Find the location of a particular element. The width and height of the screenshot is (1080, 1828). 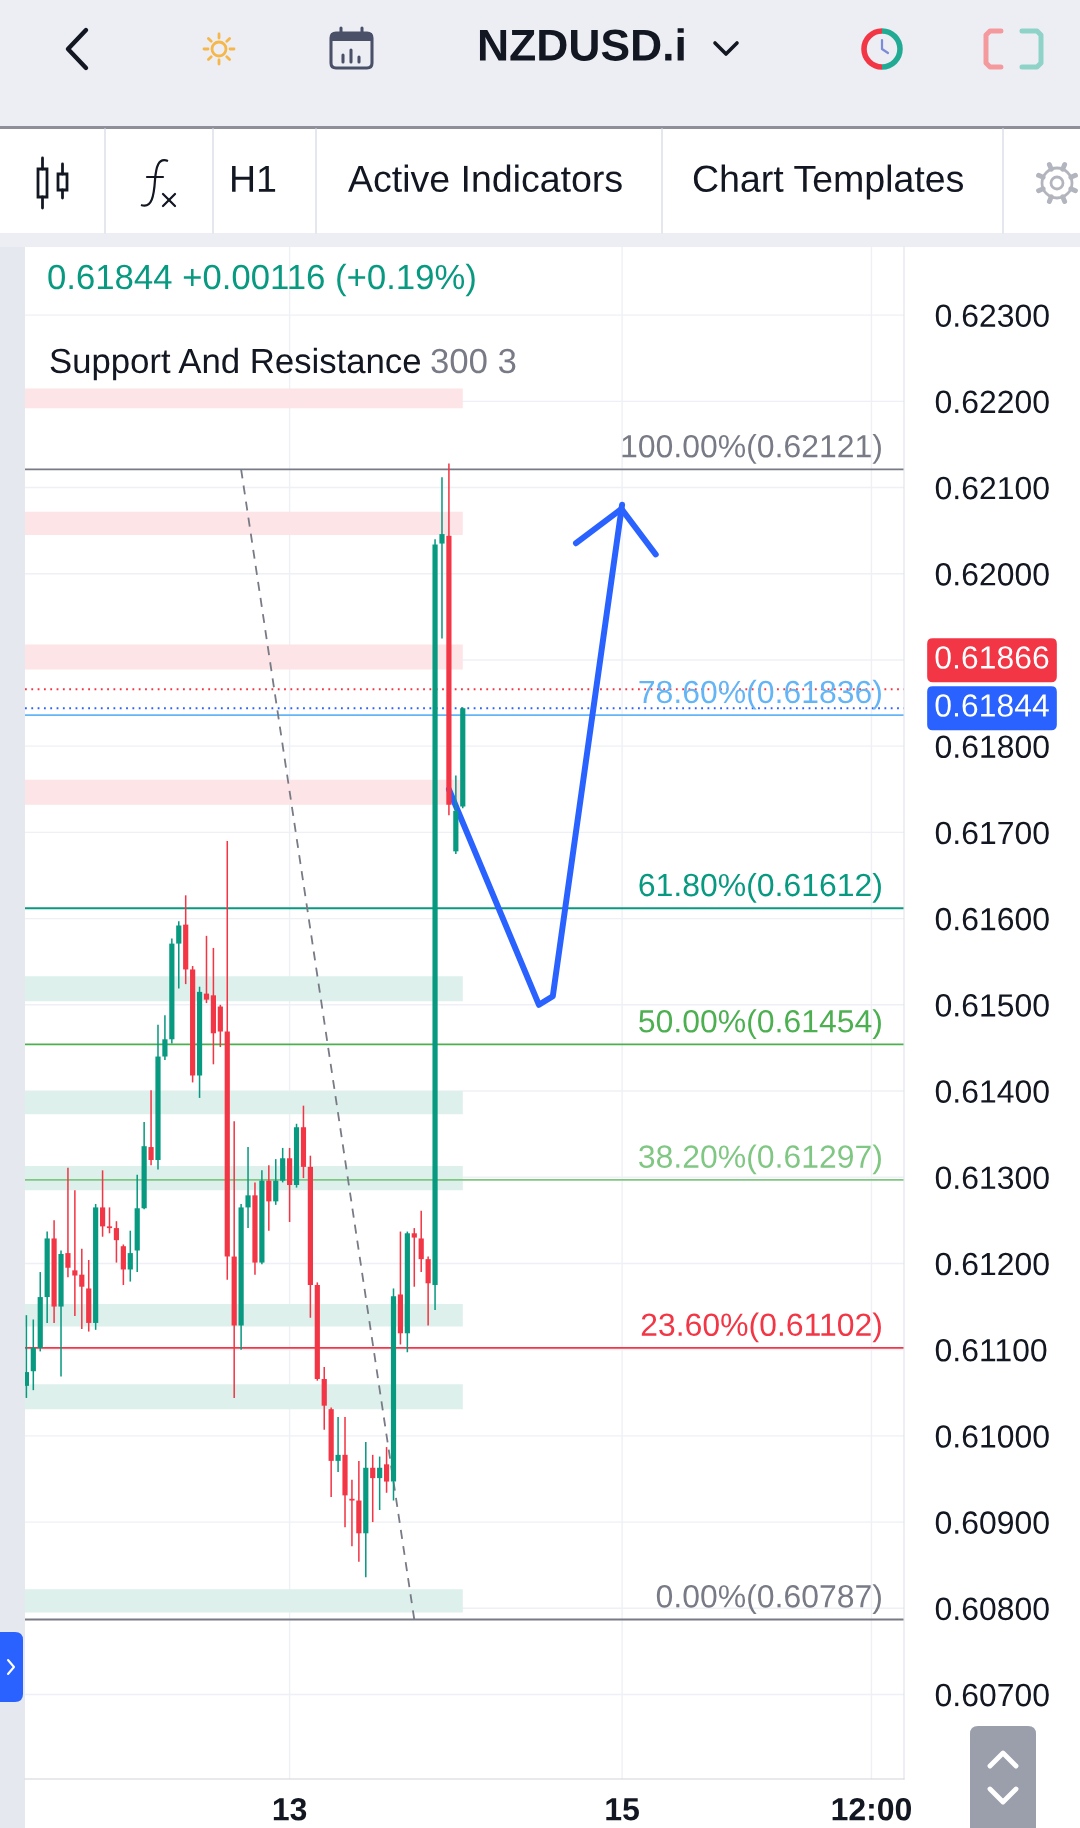

y-tick-label: 0.62100 is located at coordinates (992, 488).